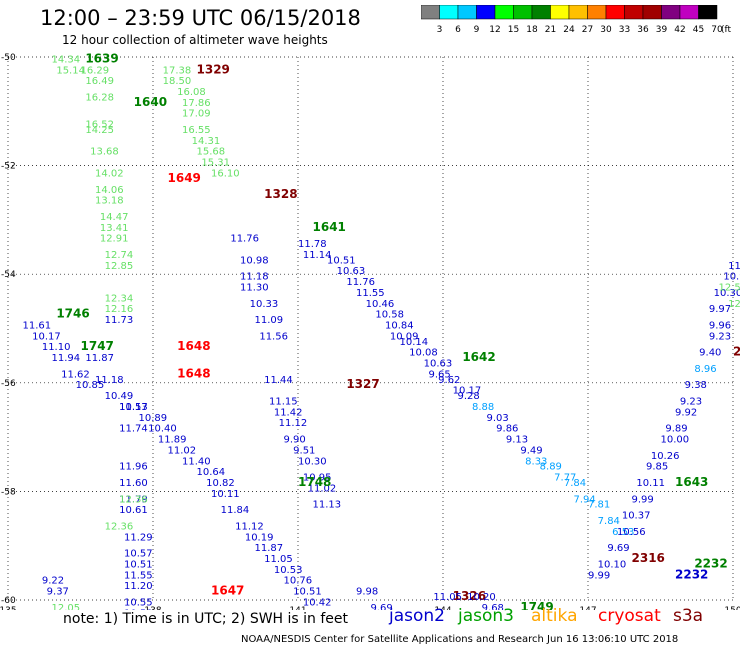 The image size is (740, 650). I want to click on lat-tick-label: -50, so click(8, 58).